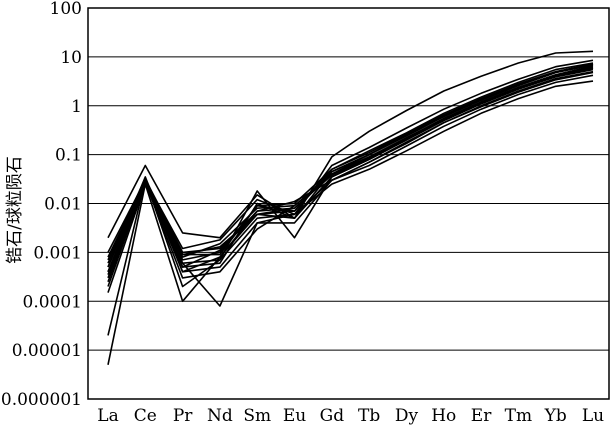  Describe the element at coordinates (66, 9) in the screenshot. I see `y-tick-label: 100` at that location.